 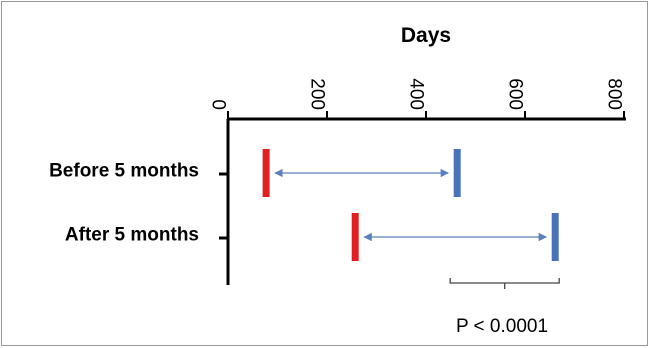 What do you see at coordinates (502, 326) in the screenshot?
I see `p-value-text: P < 0.0001` at bounding box center [502, 326].